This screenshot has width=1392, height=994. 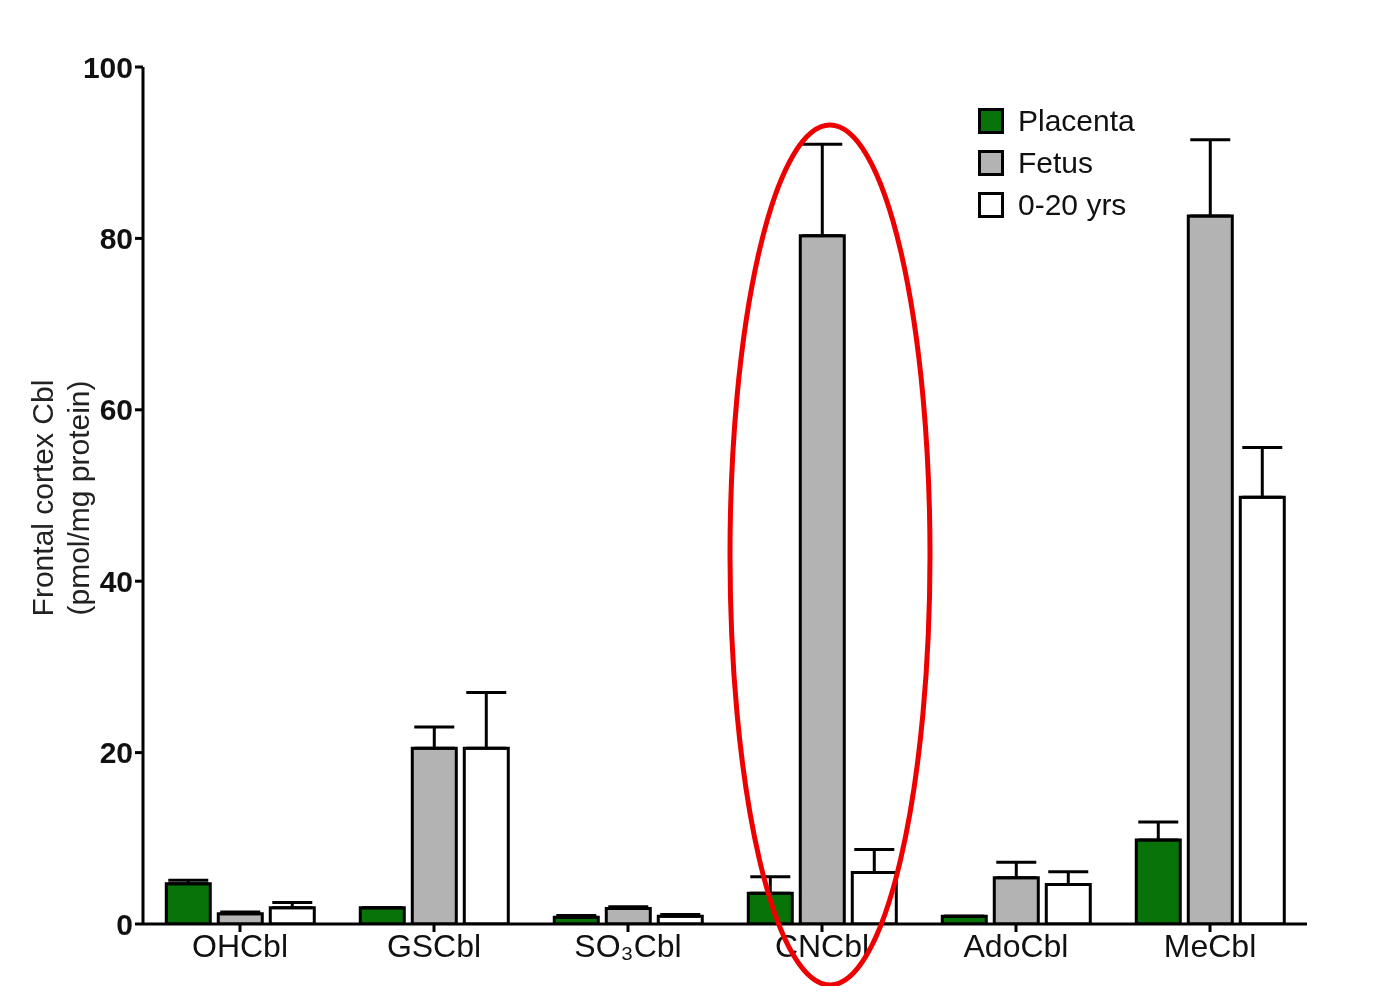 I want to click on y-tick-label: 0, so click(x=124, y=924).